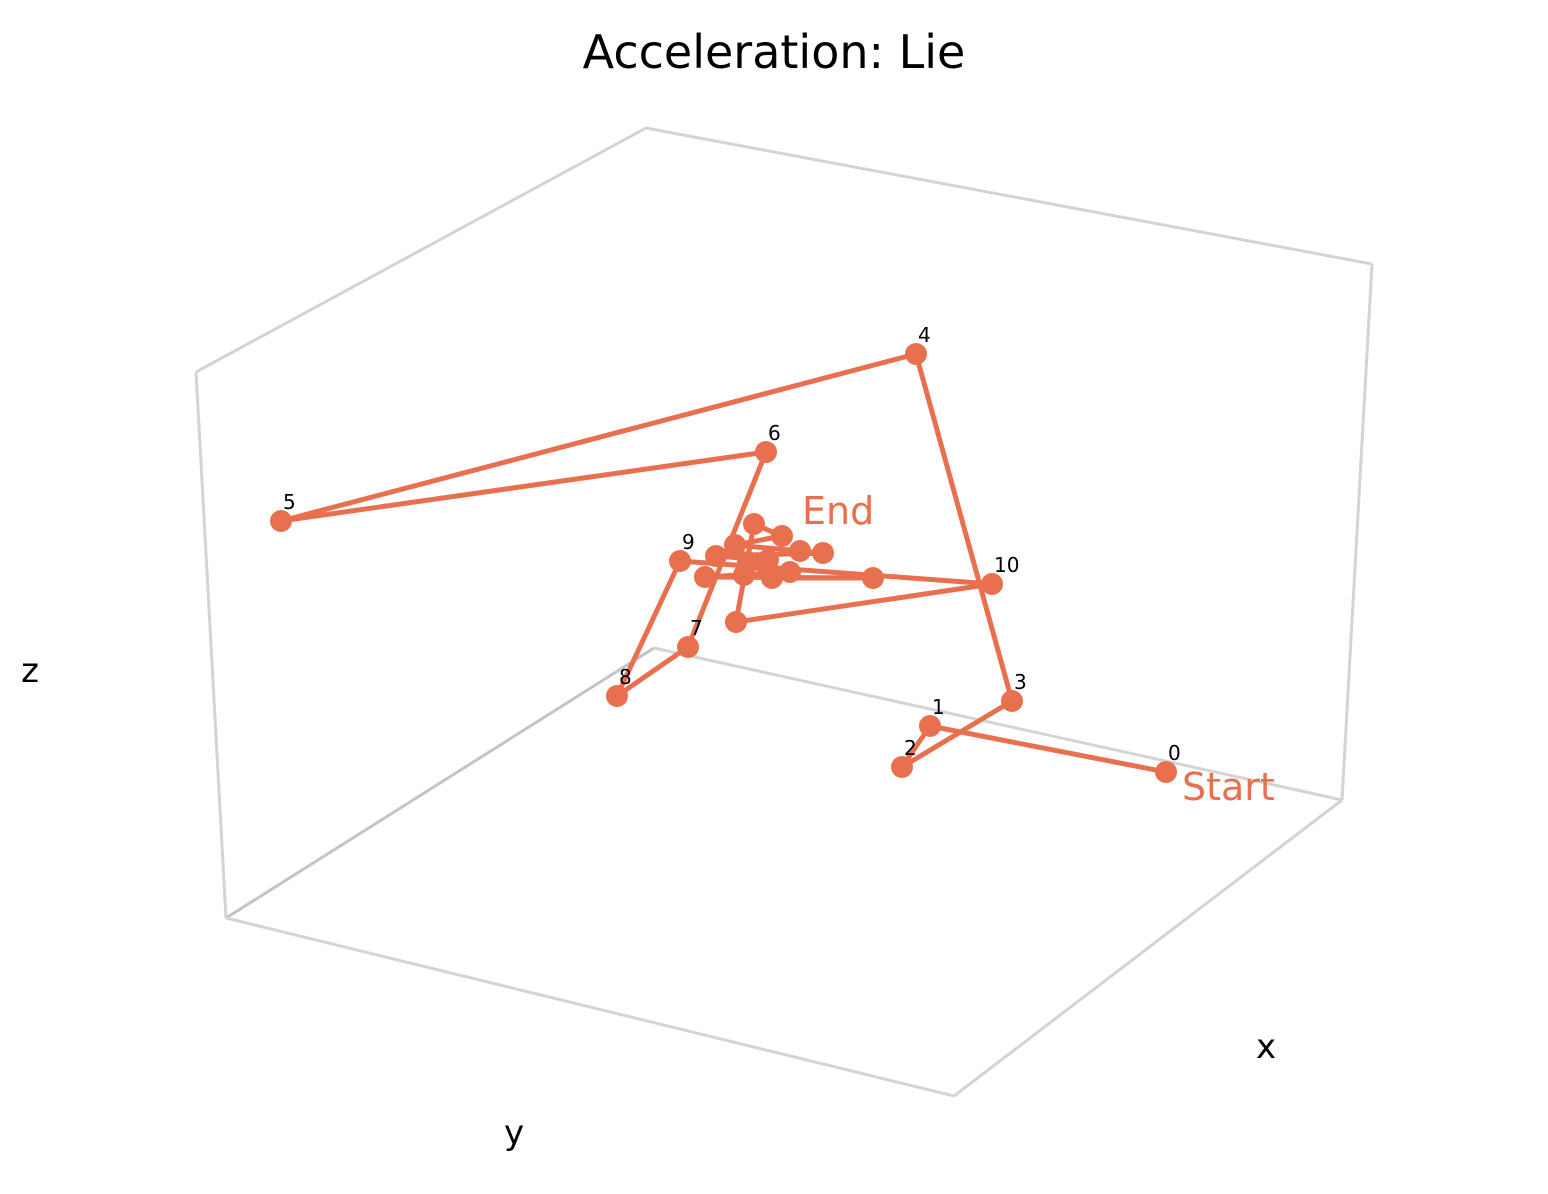  Describe the element at coordinates (938, 707) in the screenshot. I see `point-label-1: 1` at that location.